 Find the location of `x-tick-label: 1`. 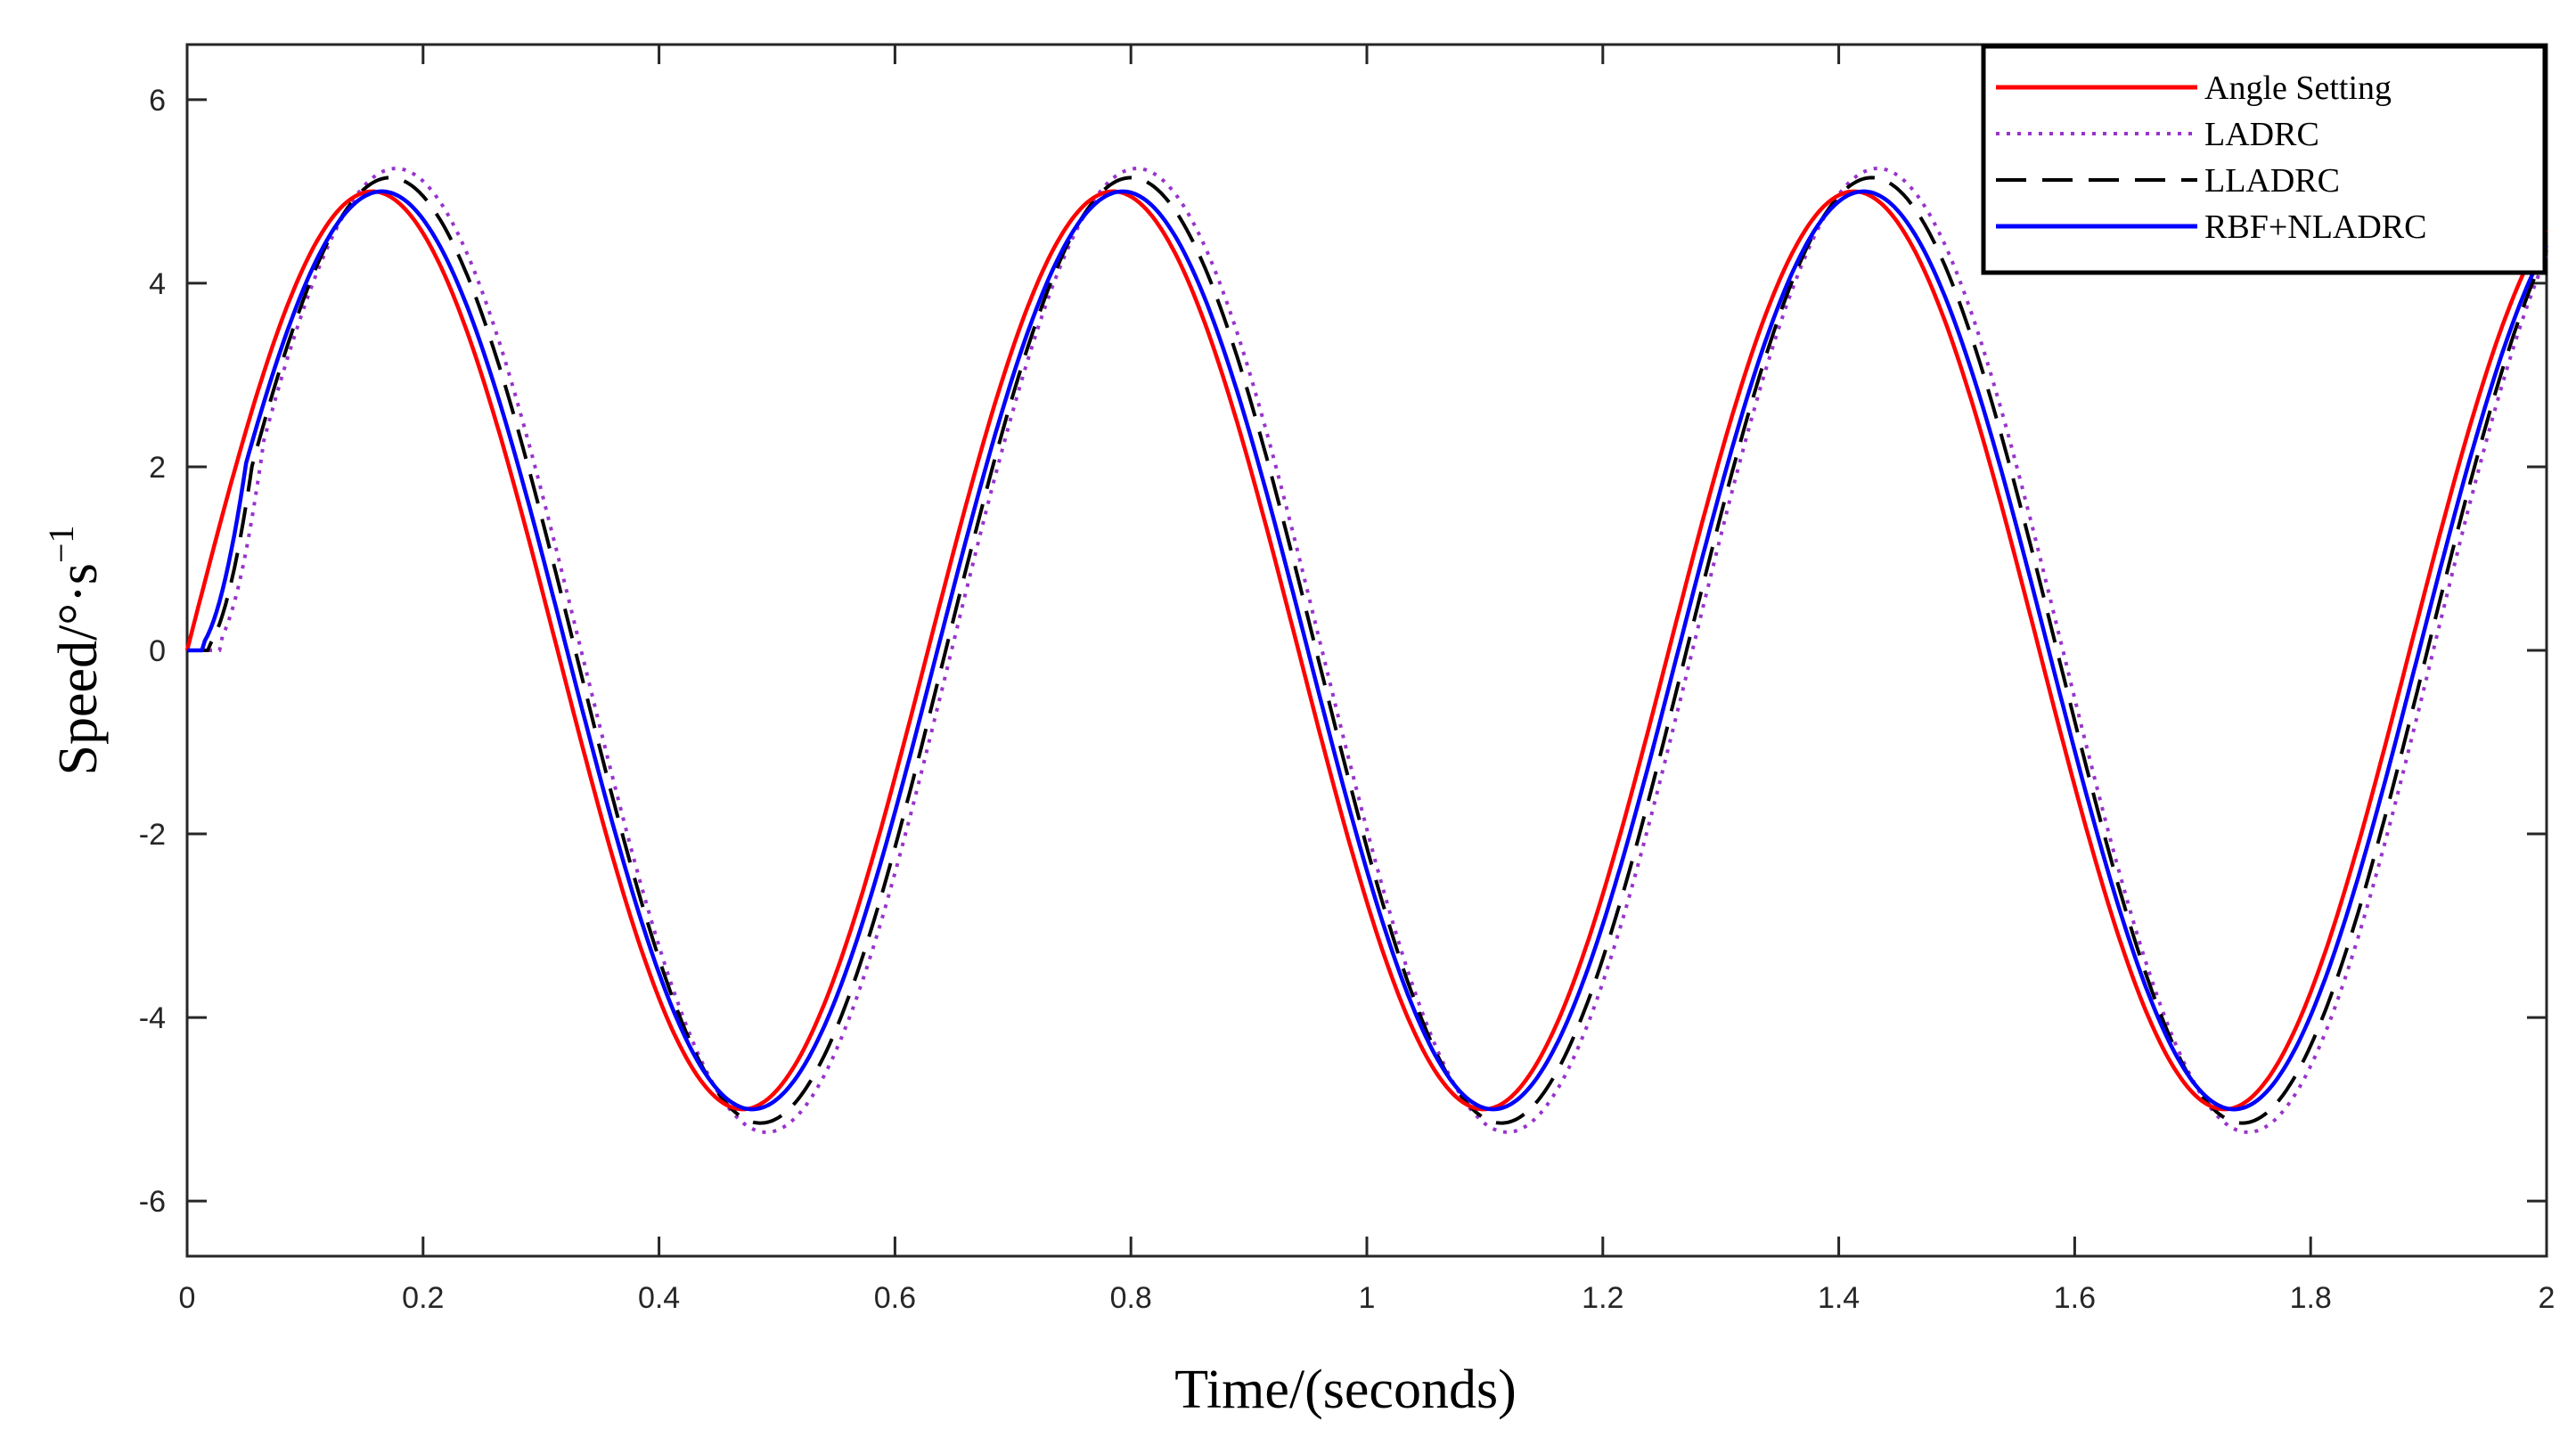

x-tick-label: 1 is located at coordinates (1367, 1298).